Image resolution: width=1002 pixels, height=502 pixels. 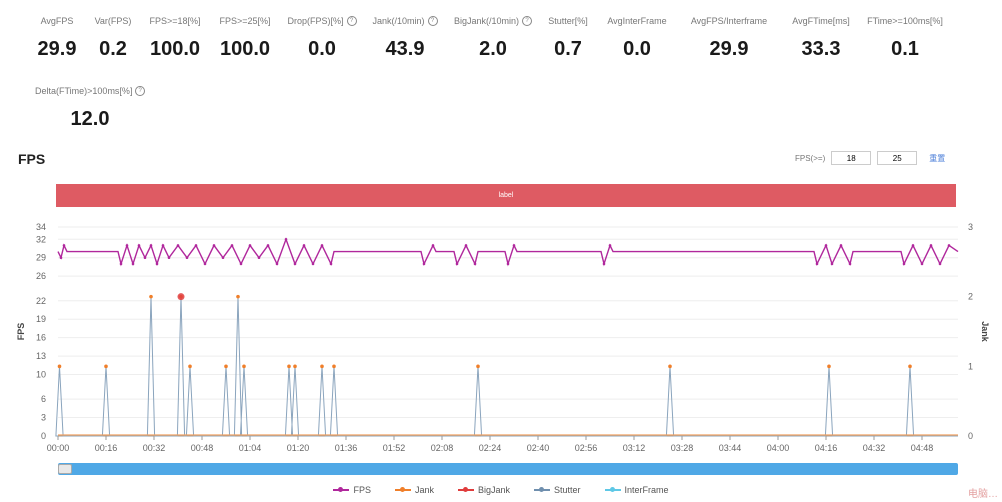 I want to click on legend-swatch, so click(x=402, y=489).